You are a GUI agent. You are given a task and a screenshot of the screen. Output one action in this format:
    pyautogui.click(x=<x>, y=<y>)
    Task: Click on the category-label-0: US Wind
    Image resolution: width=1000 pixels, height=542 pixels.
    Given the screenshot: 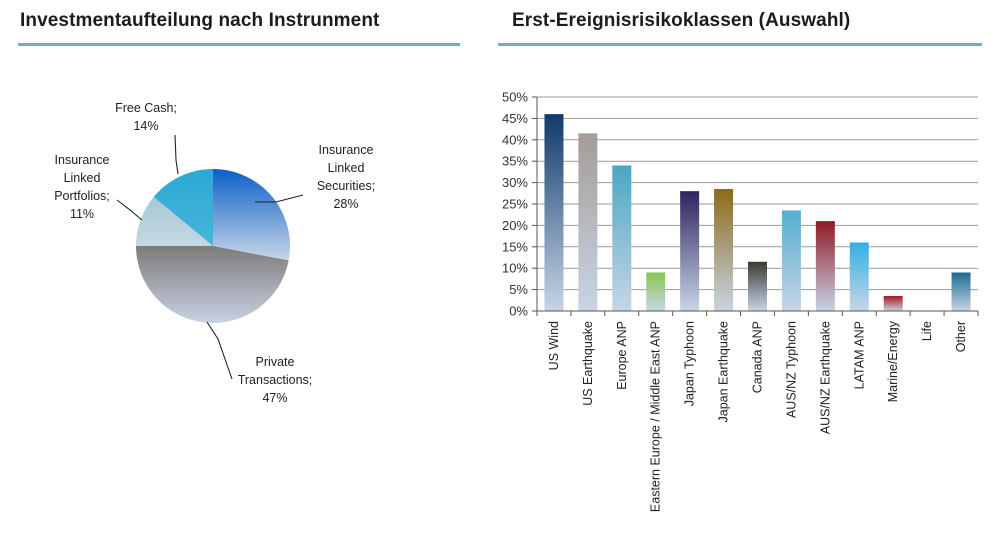 What is the action you would take?
    pyautogui.click(x=554, y=345)
    